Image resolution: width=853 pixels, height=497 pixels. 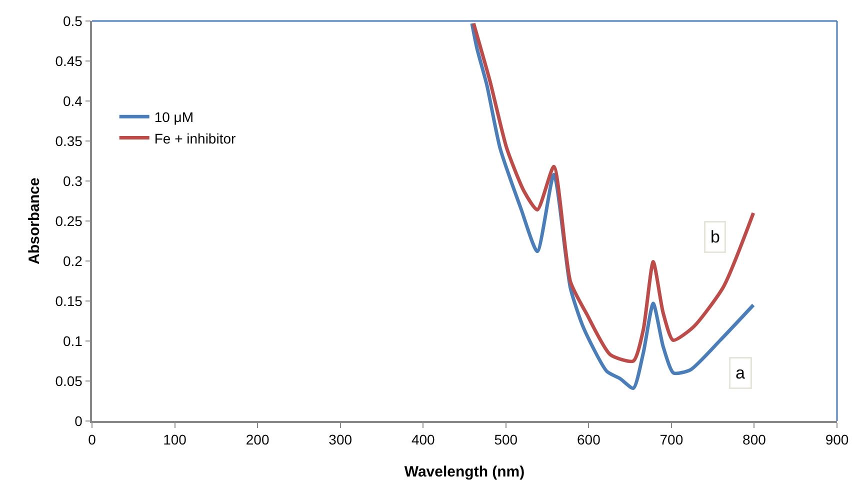 I want to click on x-tick-label: 400, so click(x=423, y=440).